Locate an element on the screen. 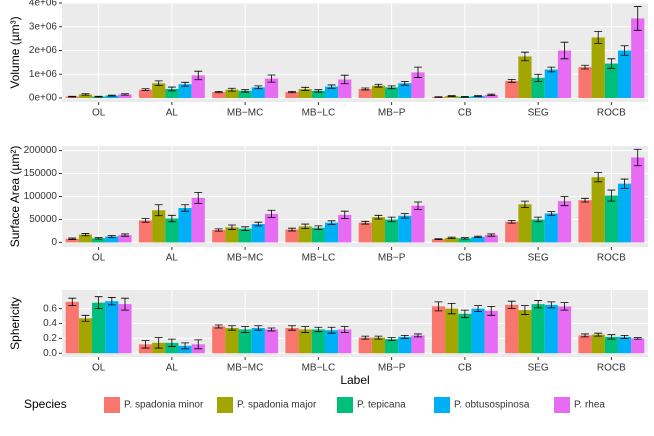 The width and height of the screenshot is (654, 436). y-tick-label: 150000 is located at coordinates (41, 173).